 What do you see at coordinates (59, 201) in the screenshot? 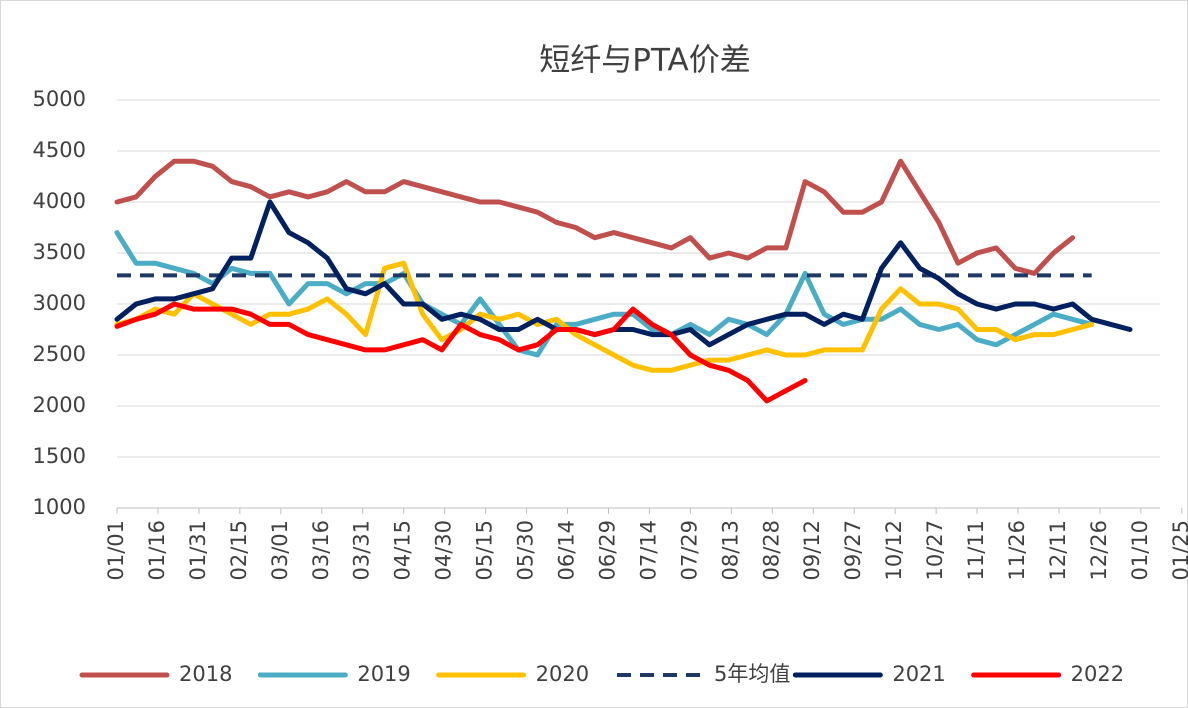
I see `y-tick-label: 4000` at bounding box center [59, 201].